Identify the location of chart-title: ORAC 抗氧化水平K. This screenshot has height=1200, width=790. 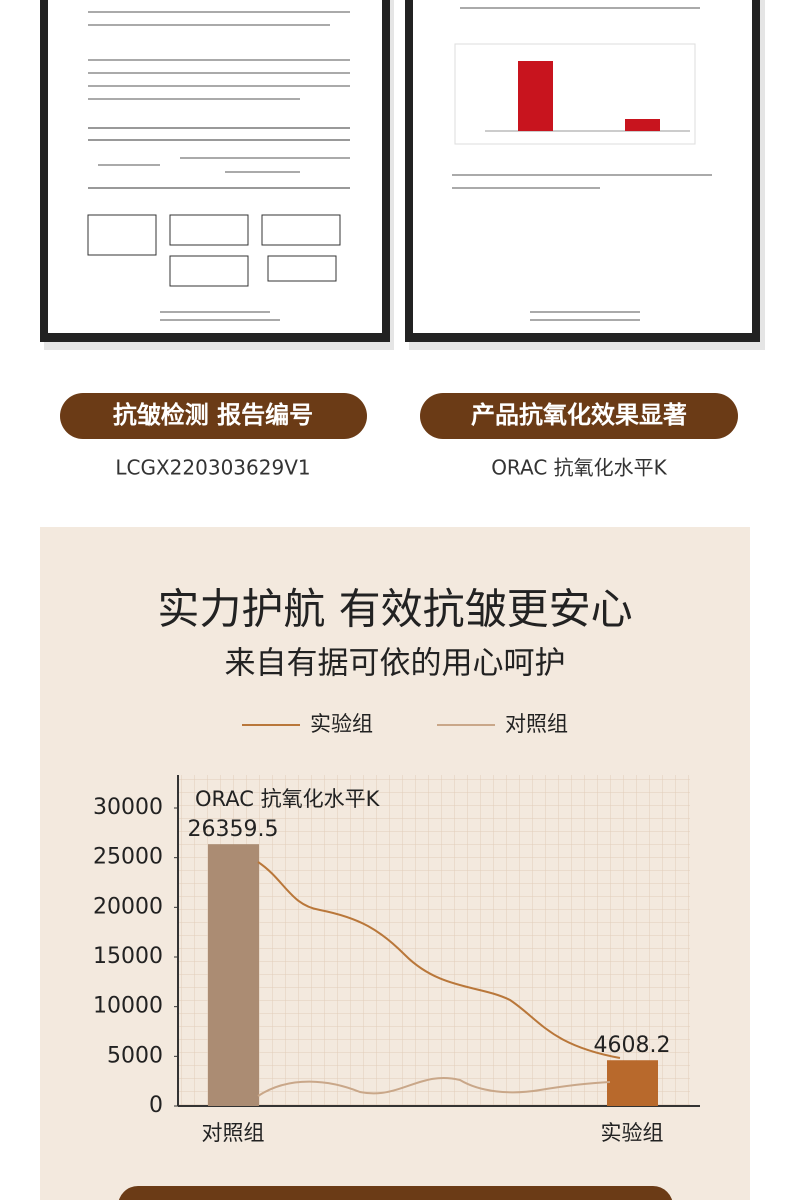
(288, 799).